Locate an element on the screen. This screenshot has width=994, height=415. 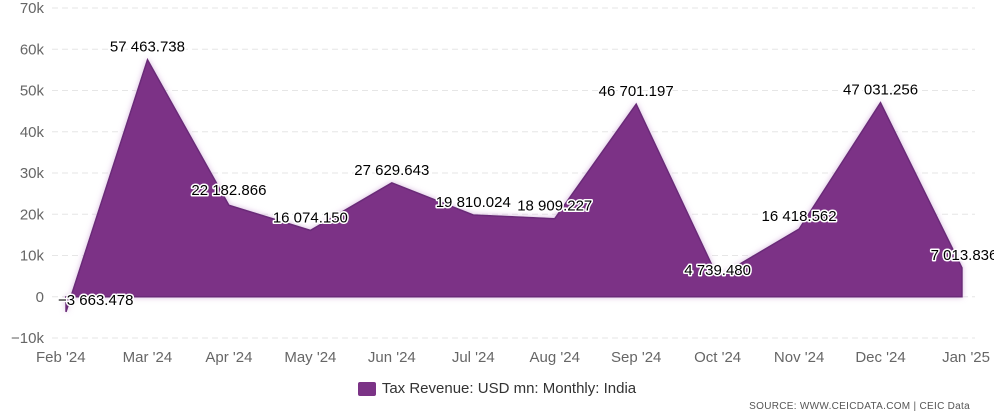
y-tick-label: 10k is located at coordinates (32, 256).